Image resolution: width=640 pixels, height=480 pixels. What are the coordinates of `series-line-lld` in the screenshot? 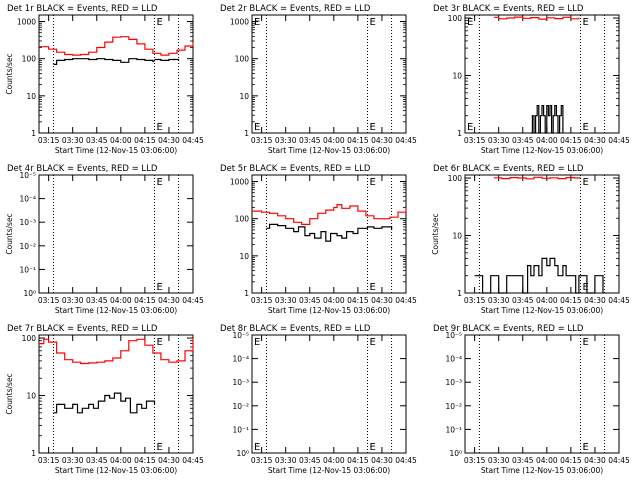 It's located at (537, 178).